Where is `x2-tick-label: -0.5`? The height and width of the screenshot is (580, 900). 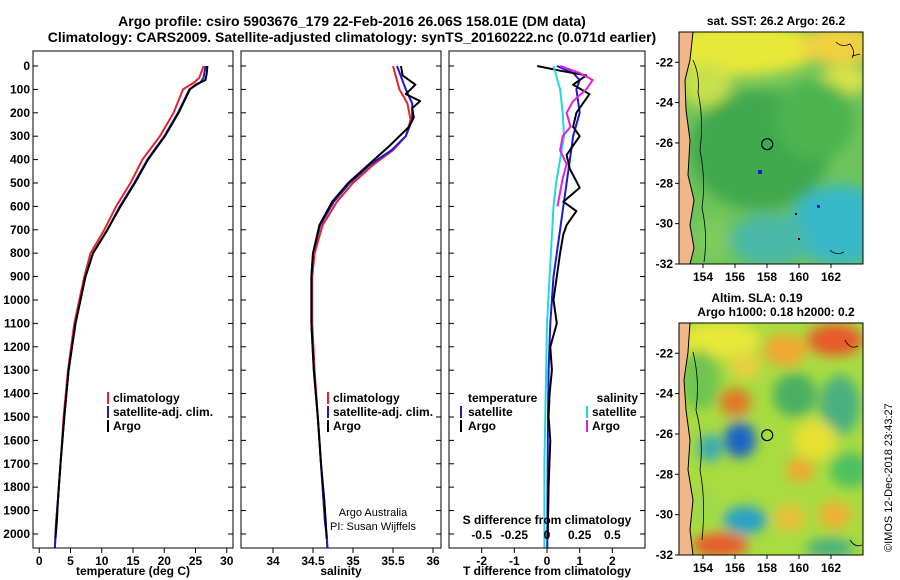 x2-tick-label: -0.5 is located at coordinates (481, 535).